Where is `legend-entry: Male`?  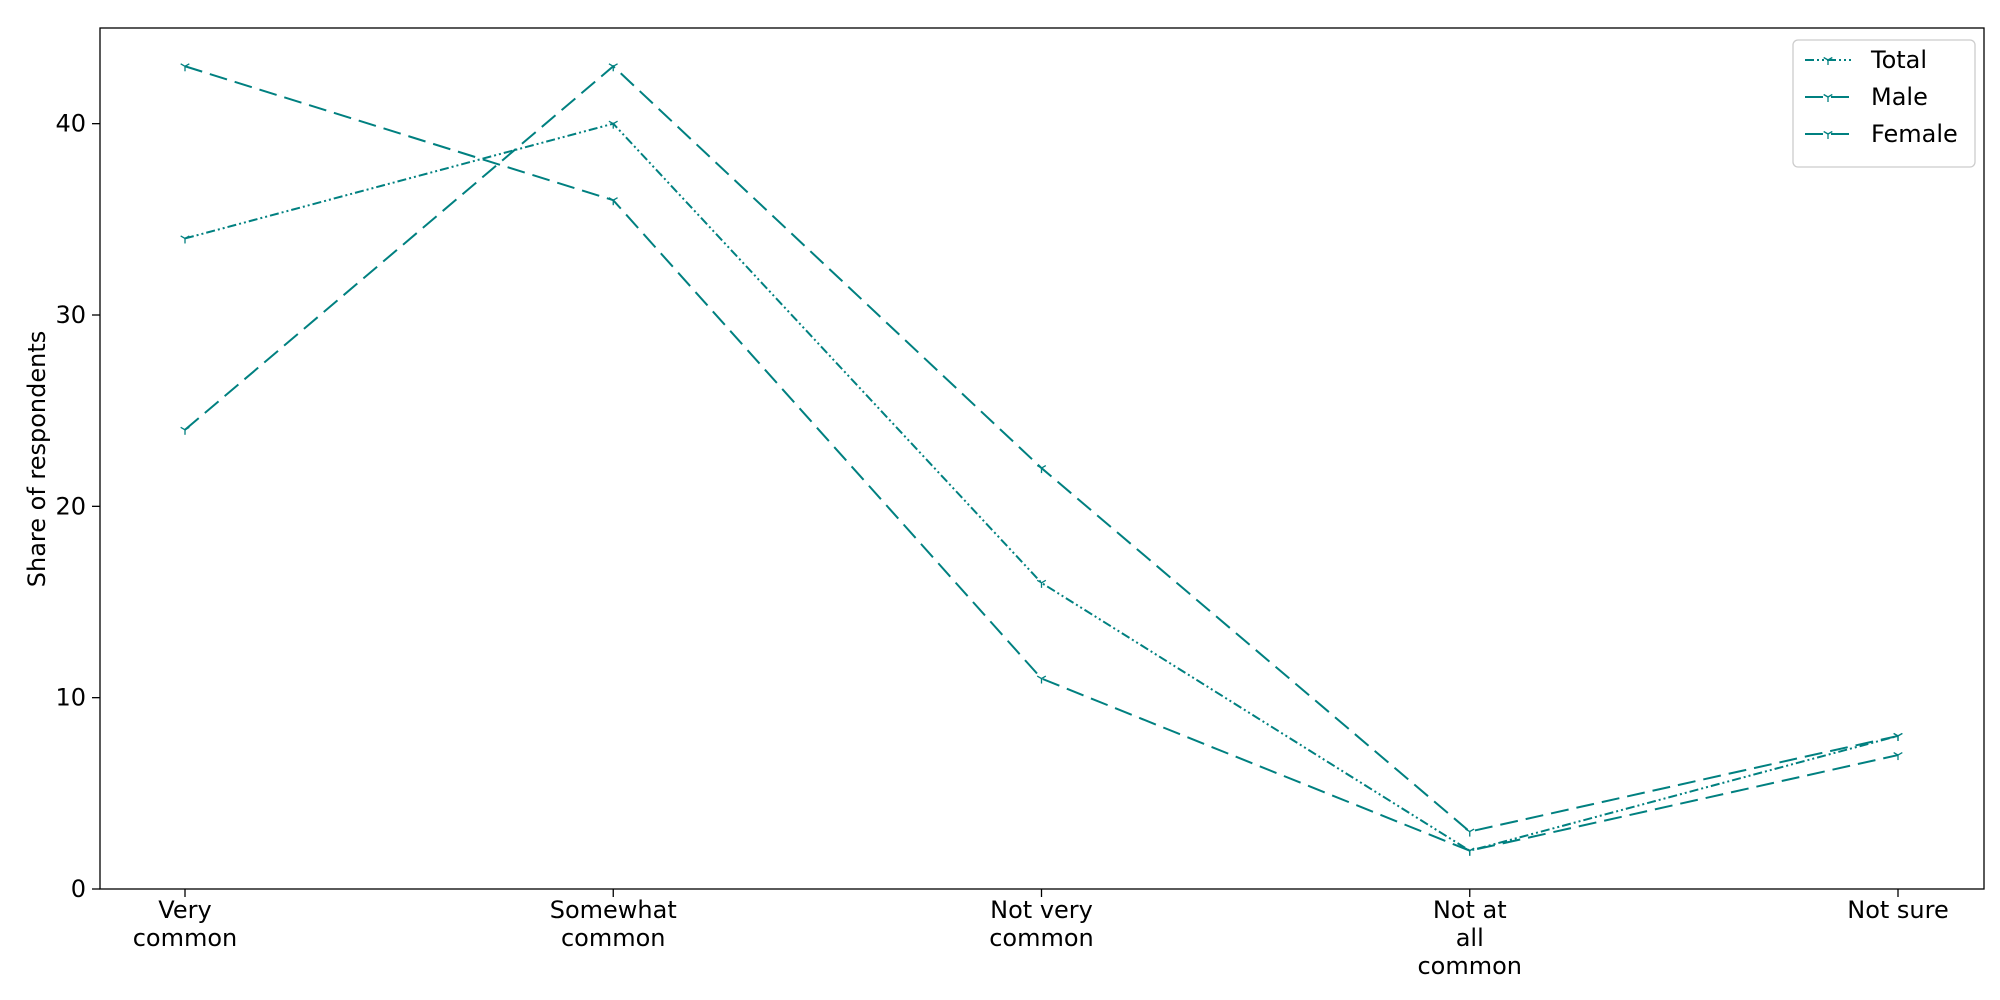 legend-entry: Male is located at coordinates (1866, 97).